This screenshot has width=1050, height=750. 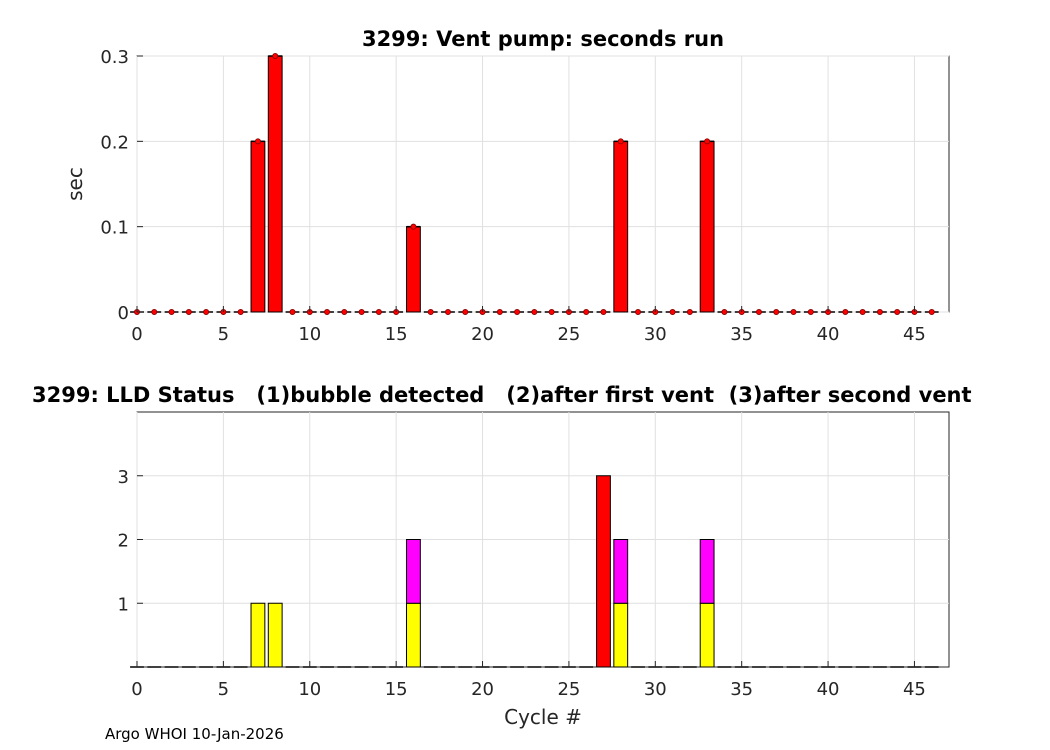 What do you see at coordinates (114, 142) in the screenshot?
I see `y-tick-label: 0.2` at bounding box center [114, 142].